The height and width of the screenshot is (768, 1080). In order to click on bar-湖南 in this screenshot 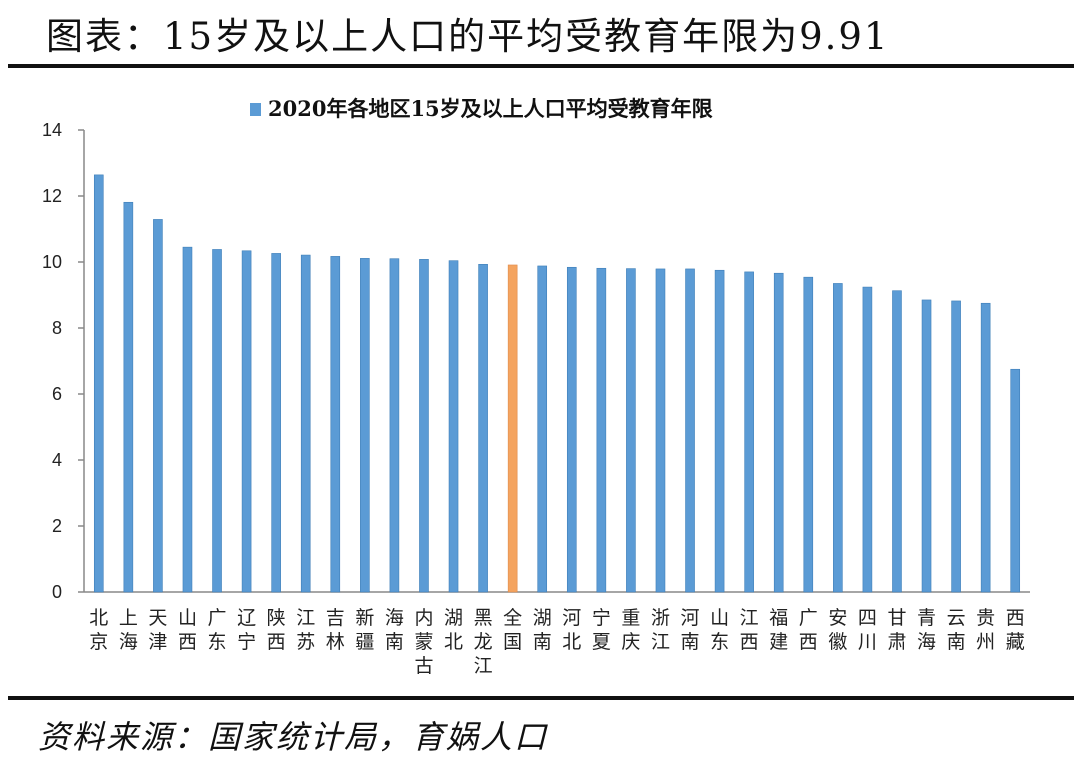, I will do `click(542, 429)`.